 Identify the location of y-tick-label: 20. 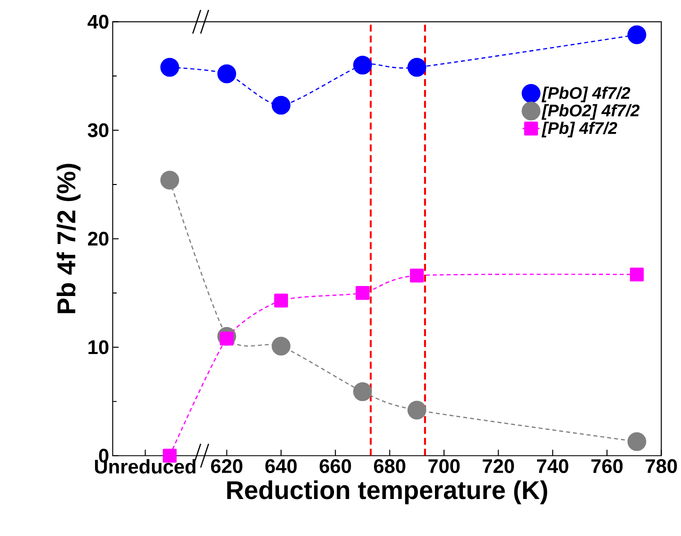
(98, 239).